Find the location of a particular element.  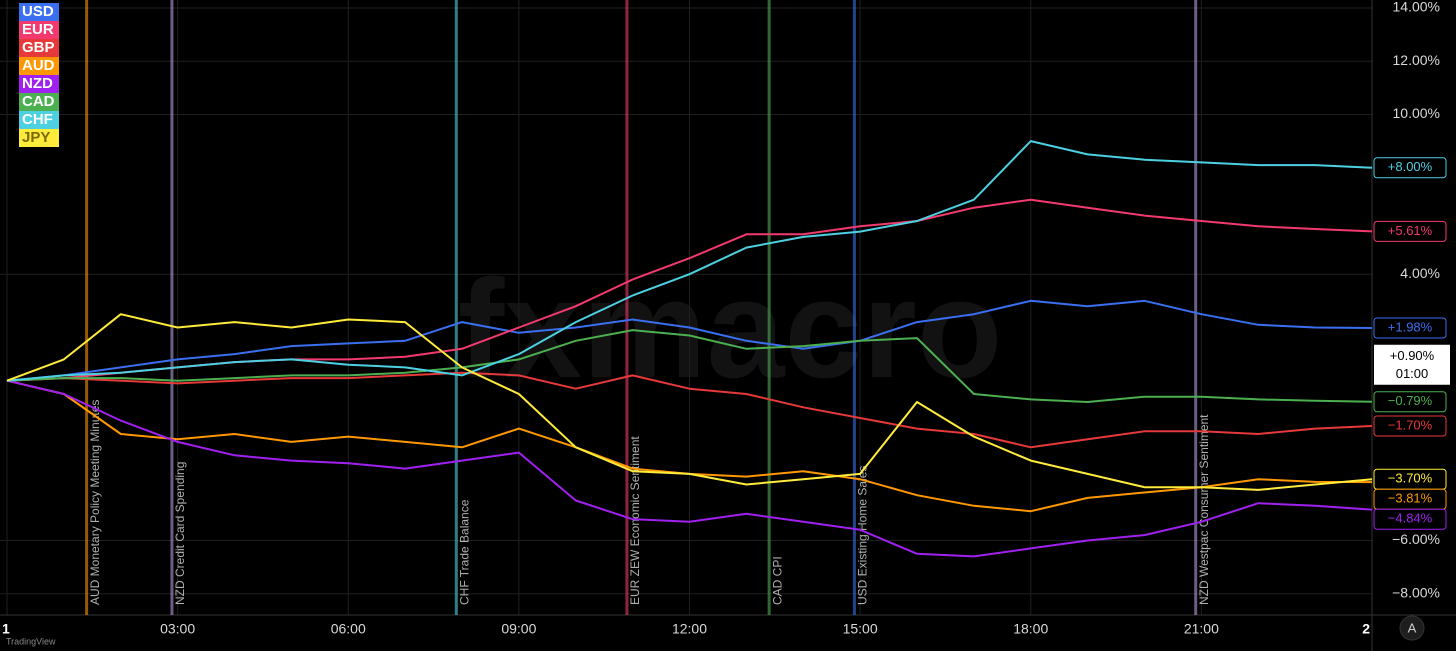

y-tick-label: −6.00% is located at coordinates (1416, 539).